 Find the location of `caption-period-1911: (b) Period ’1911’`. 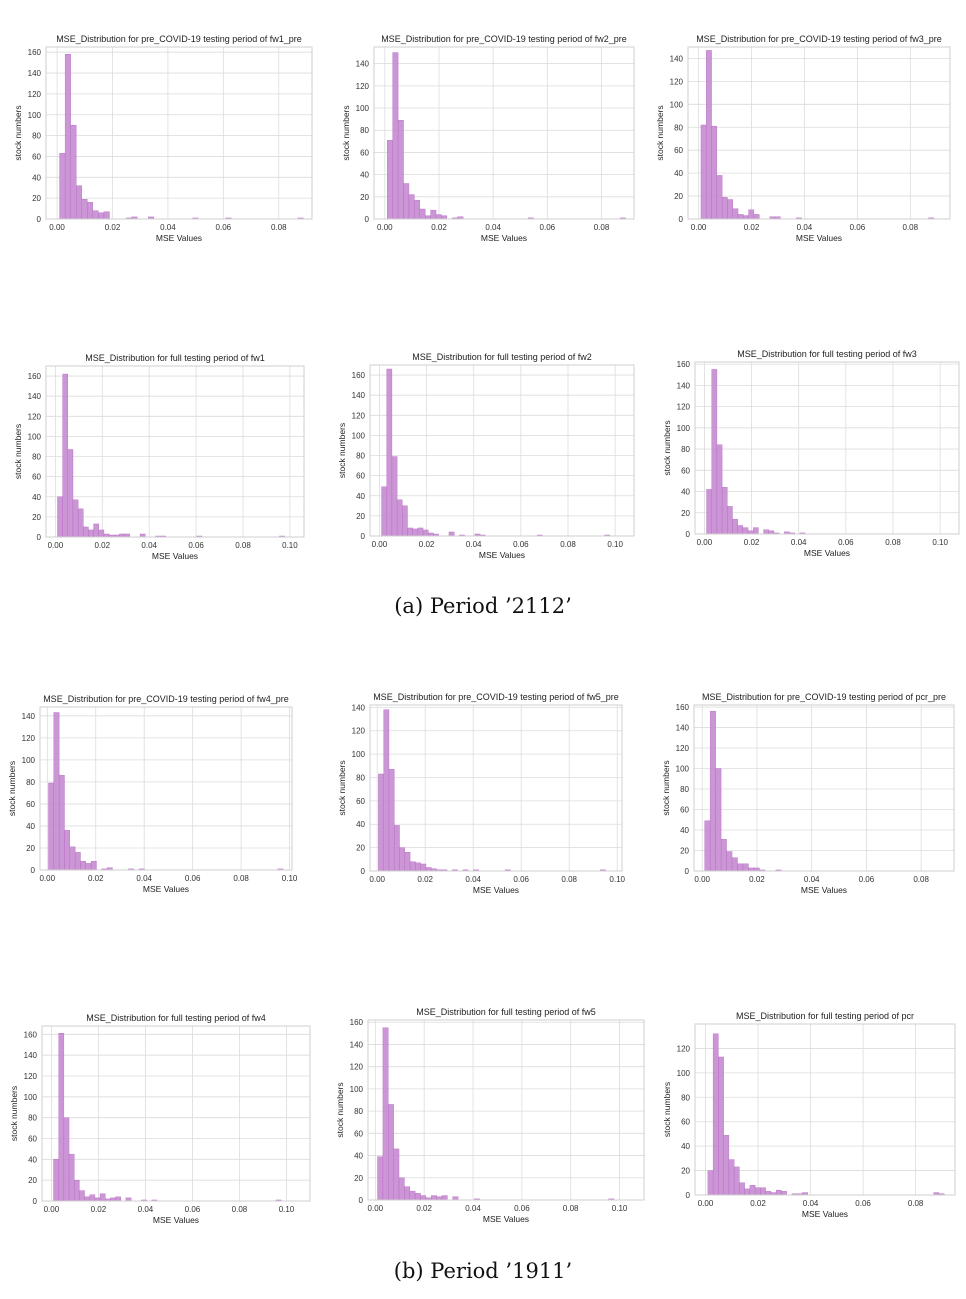

caption-period-1911: (b) Period ’1911’ is located at coordinates (483, 1271).